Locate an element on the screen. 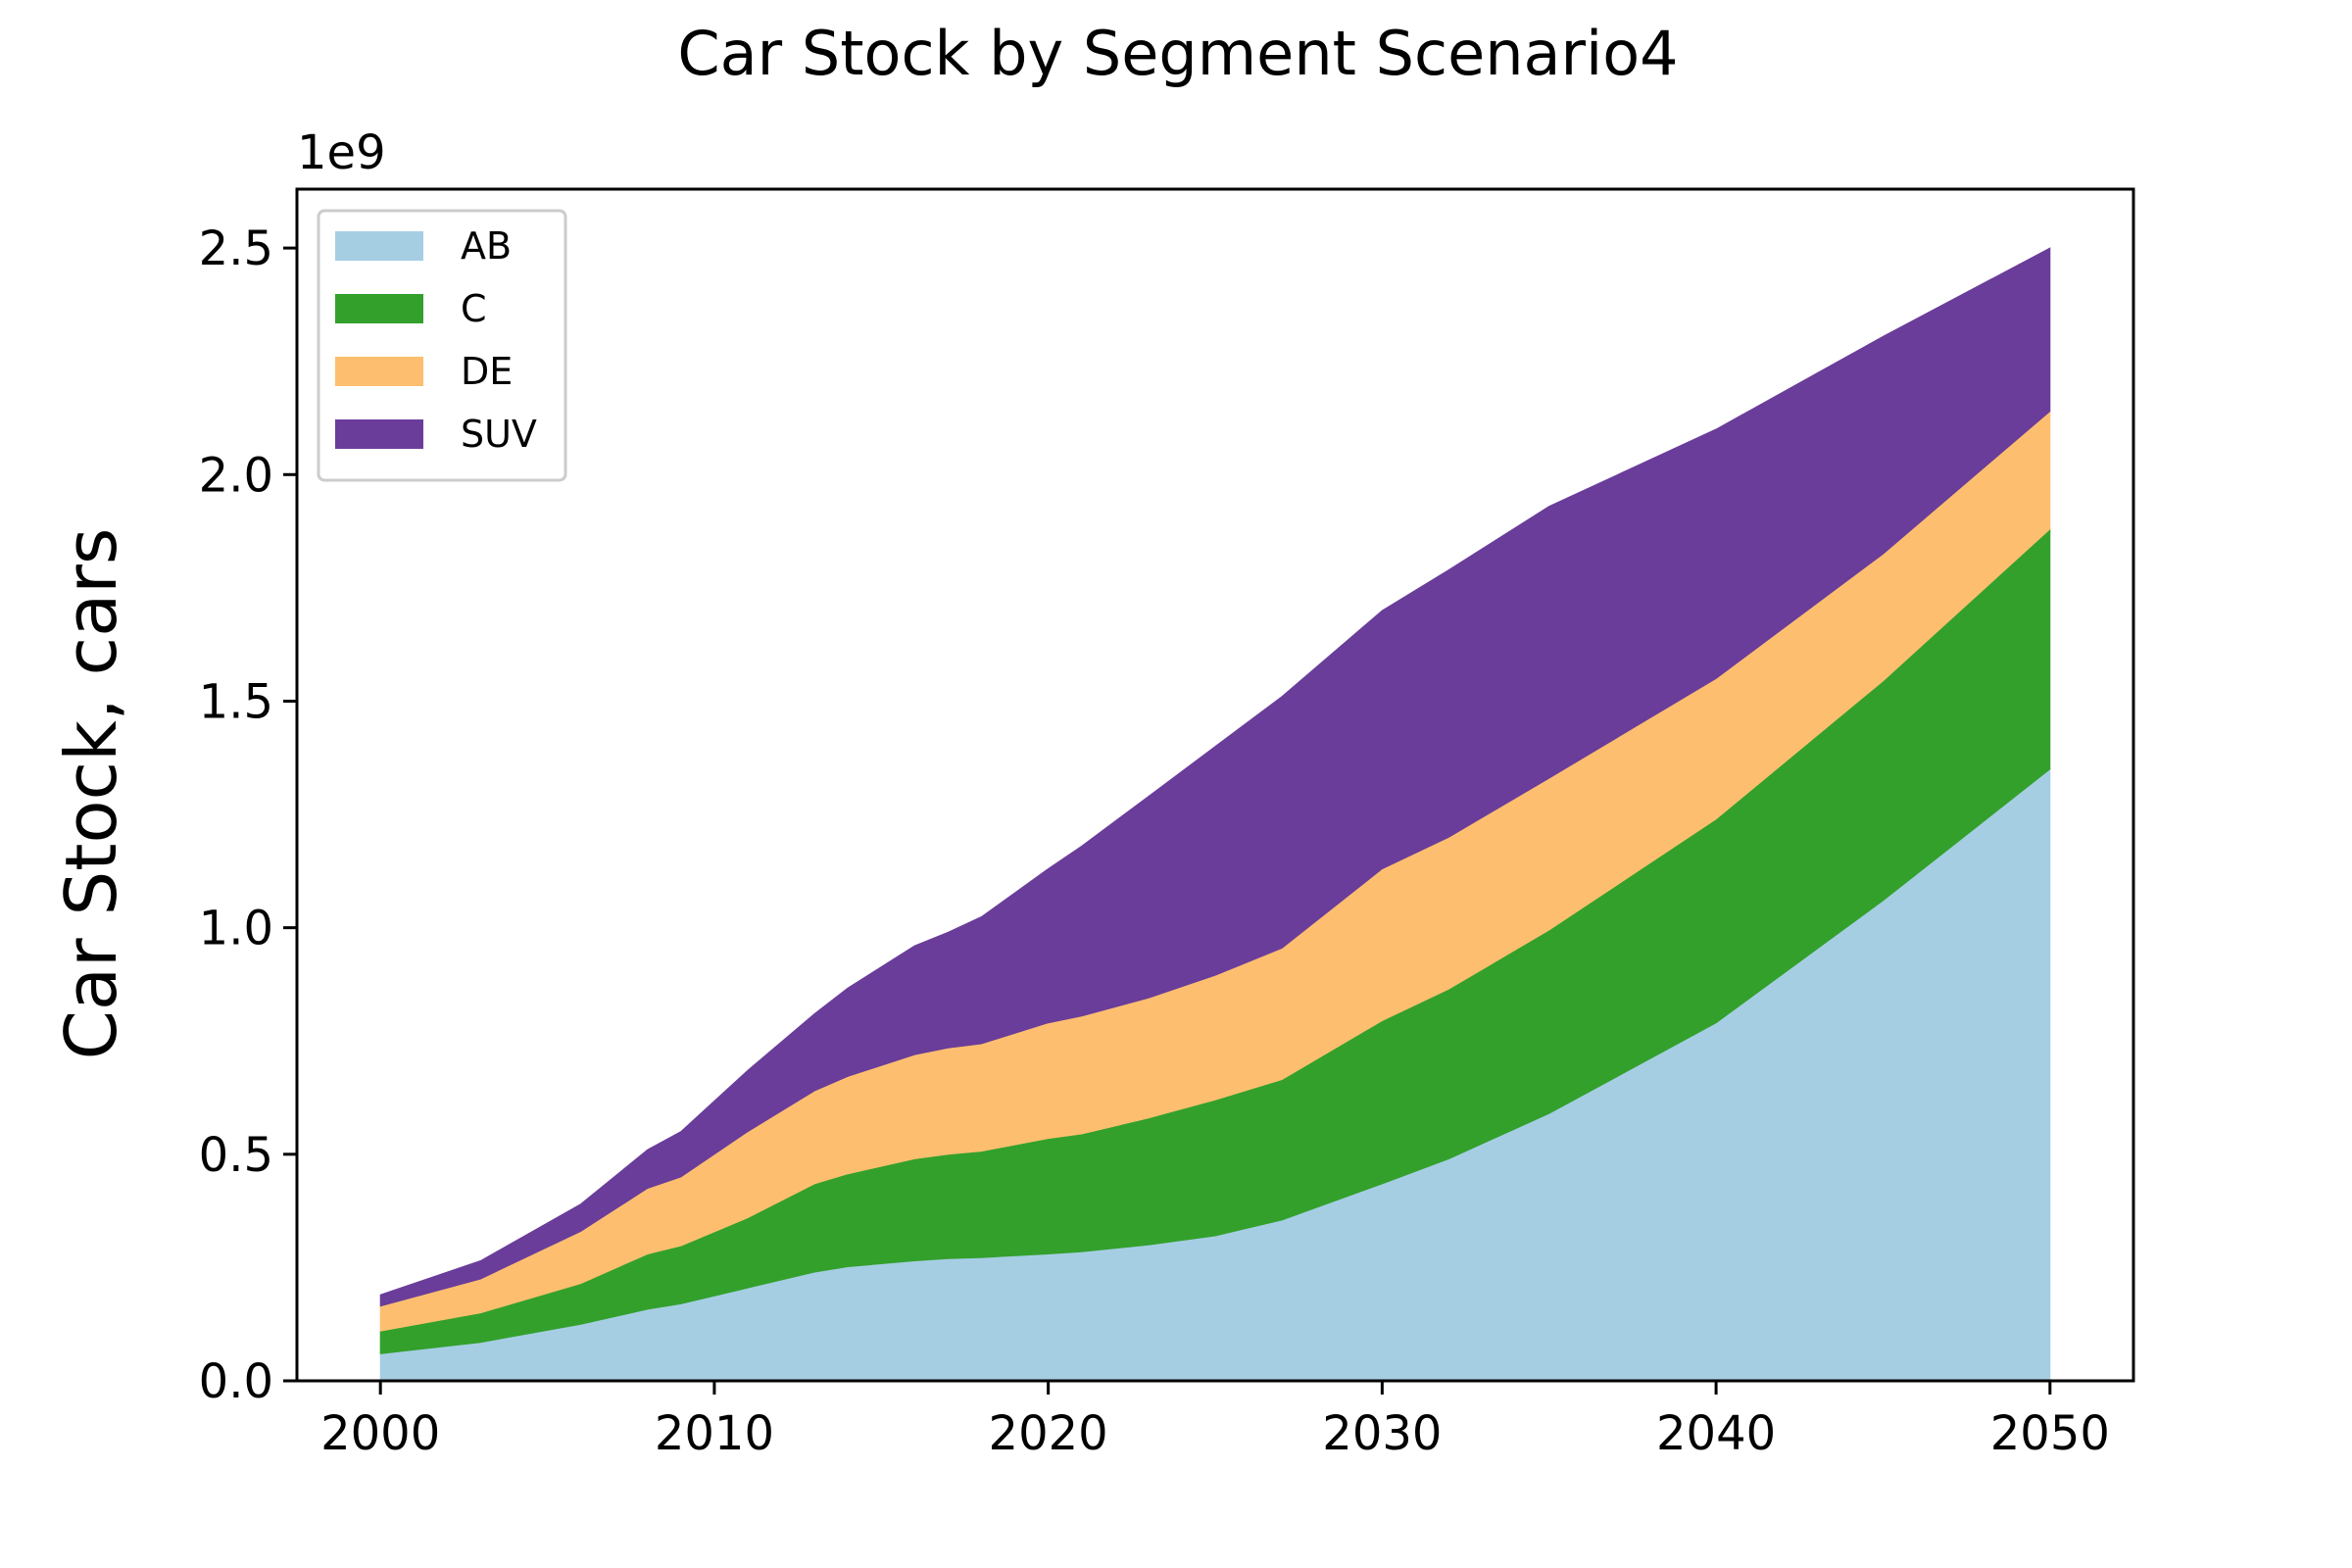  y-tick-label: 0.0 is located at coordinates (236, 1381).